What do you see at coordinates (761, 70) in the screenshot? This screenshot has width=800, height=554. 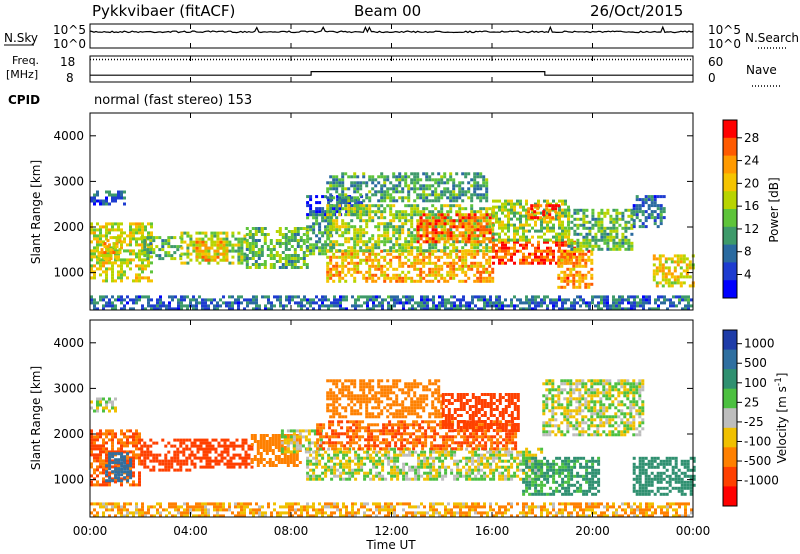 I see `nave-label: Nave` at bounding box center [761, 70].